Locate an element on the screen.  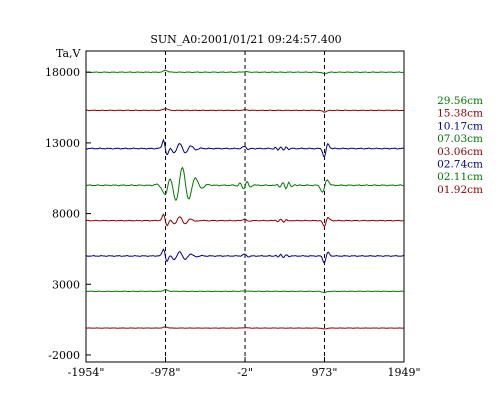
legend-entry: 15.38cm is located at coordinates (460, 114).